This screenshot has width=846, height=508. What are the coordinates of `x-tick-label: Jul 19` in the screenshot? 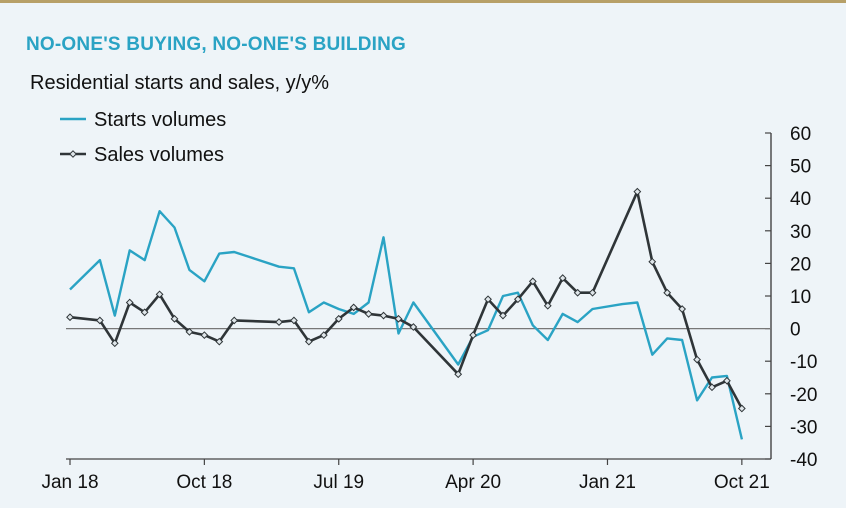 It's located at (338, 482).